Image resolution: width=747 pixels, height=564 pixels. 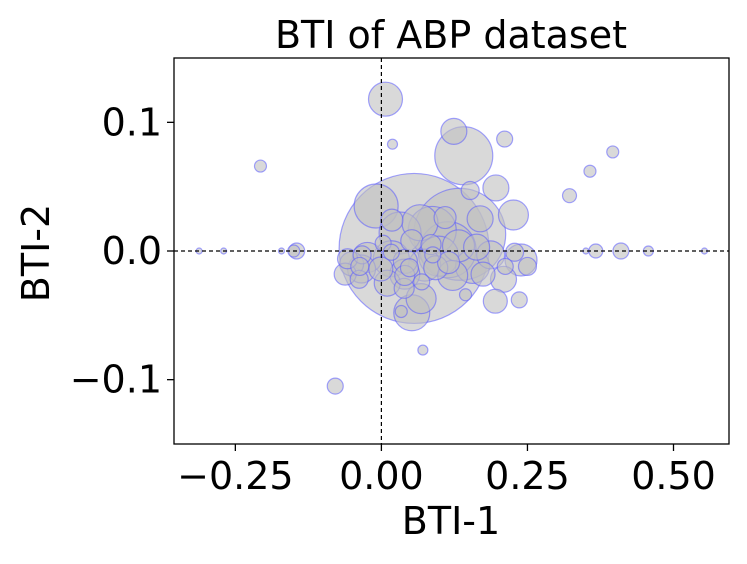 I want to click on y-tick-label: 0.0, so click(x=132, y=251).